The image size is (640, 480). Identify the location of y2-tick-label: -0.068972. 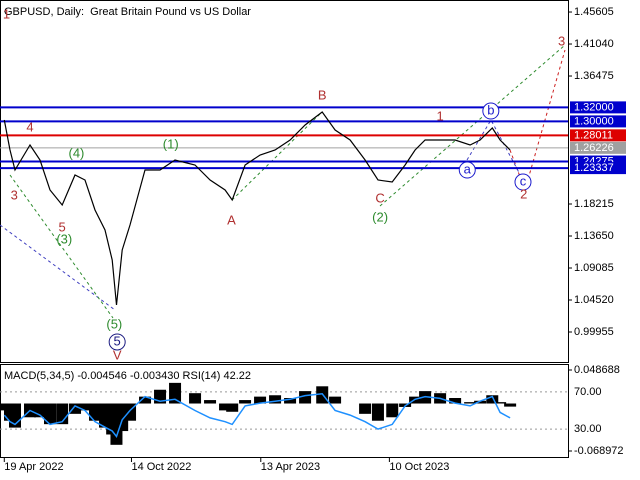
(599, 451).